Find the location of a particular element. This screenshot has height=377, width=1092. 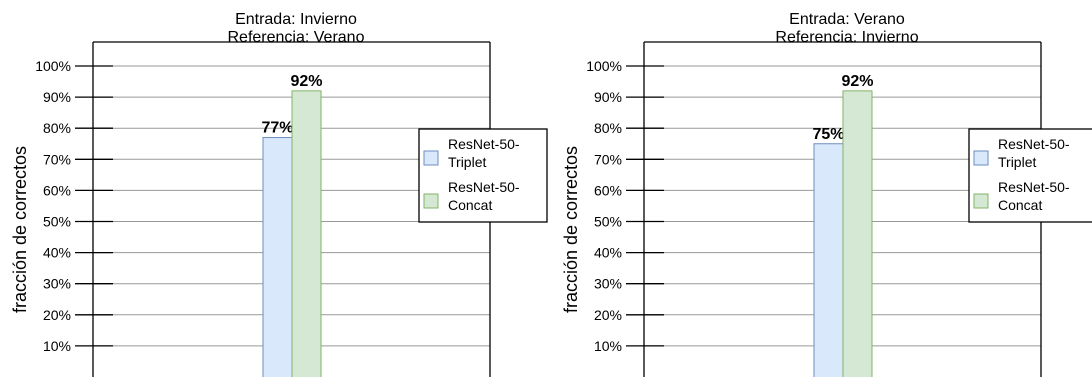

chart-subtitle: Referencia: Invierno is located at coordinates (846, 37).